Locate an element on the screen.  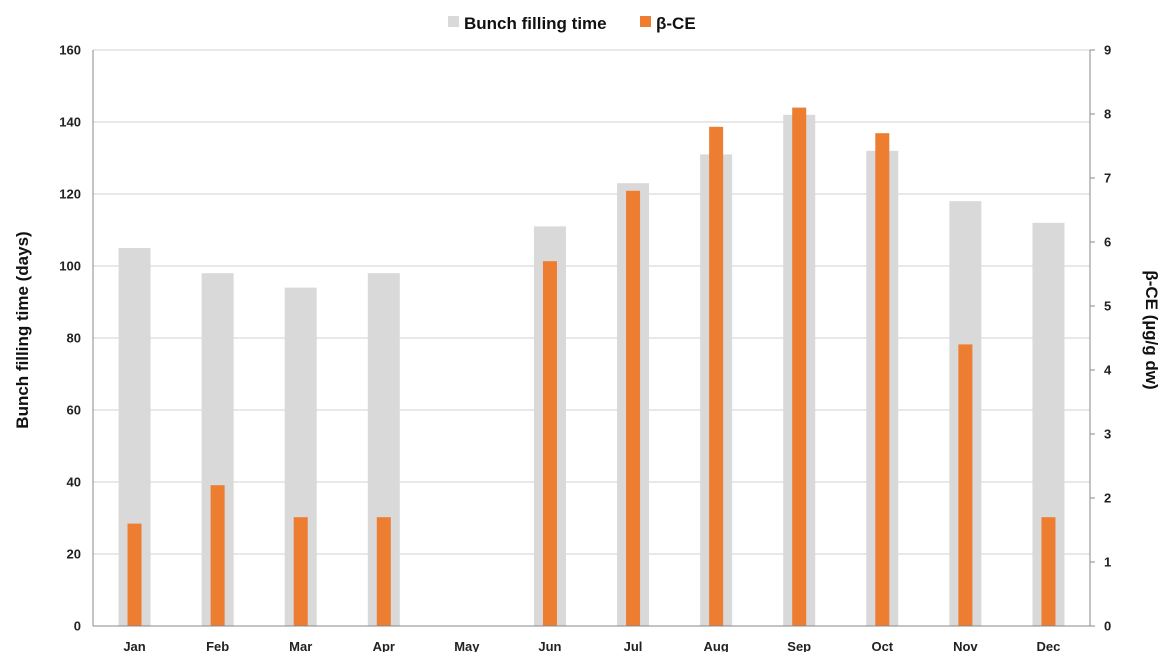
legend-swatch-beta-ce is located at coordinates (645, 21).